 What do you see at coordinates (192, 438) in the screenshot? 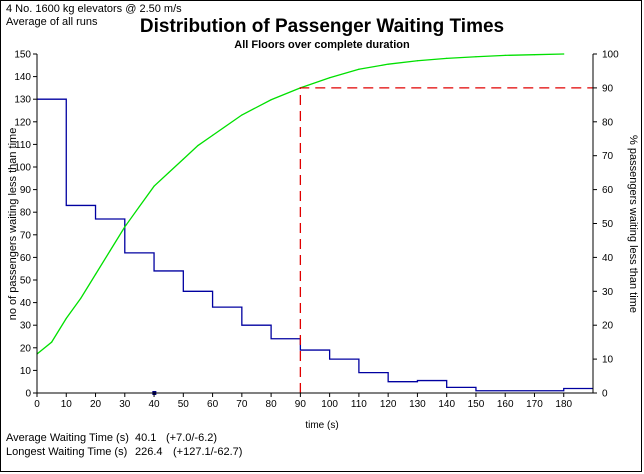
I see `avg-wait-range: (+7.0/-6.2)` at bounding box center [192, 438].